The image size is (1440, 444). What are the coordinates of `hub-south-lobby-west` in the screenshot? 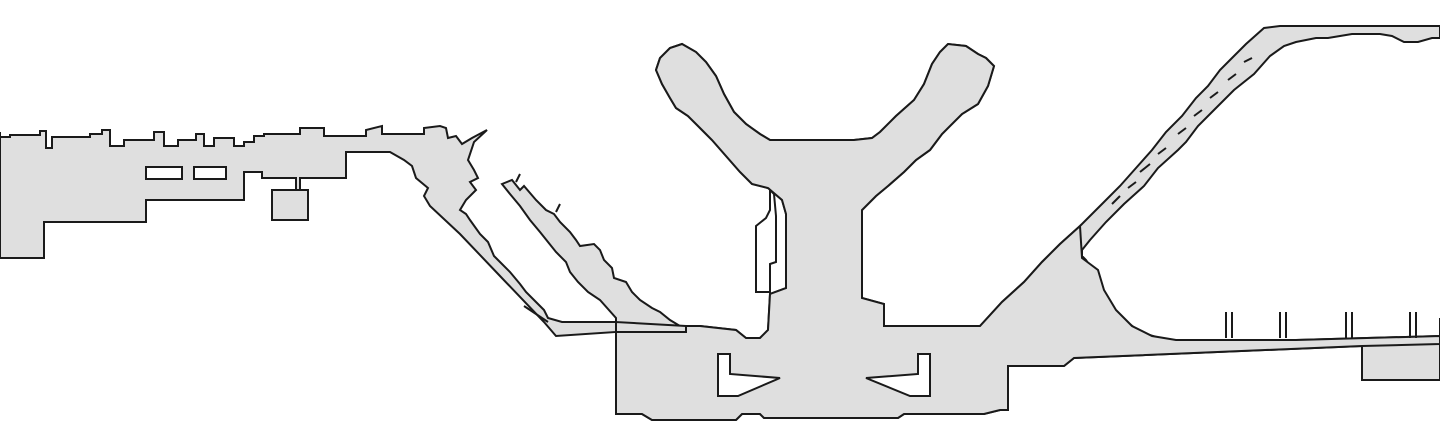 It's located at (749, 375).